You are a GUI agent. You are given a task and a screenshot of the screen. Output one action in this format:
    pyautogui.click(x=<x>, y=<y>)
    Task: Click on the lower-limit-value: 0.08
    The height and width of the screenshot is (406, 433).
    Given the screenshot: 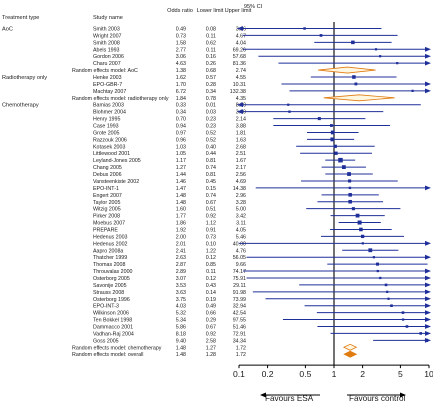 What is the action you would take?
    pyautogui.click(x=211, y=30)
    